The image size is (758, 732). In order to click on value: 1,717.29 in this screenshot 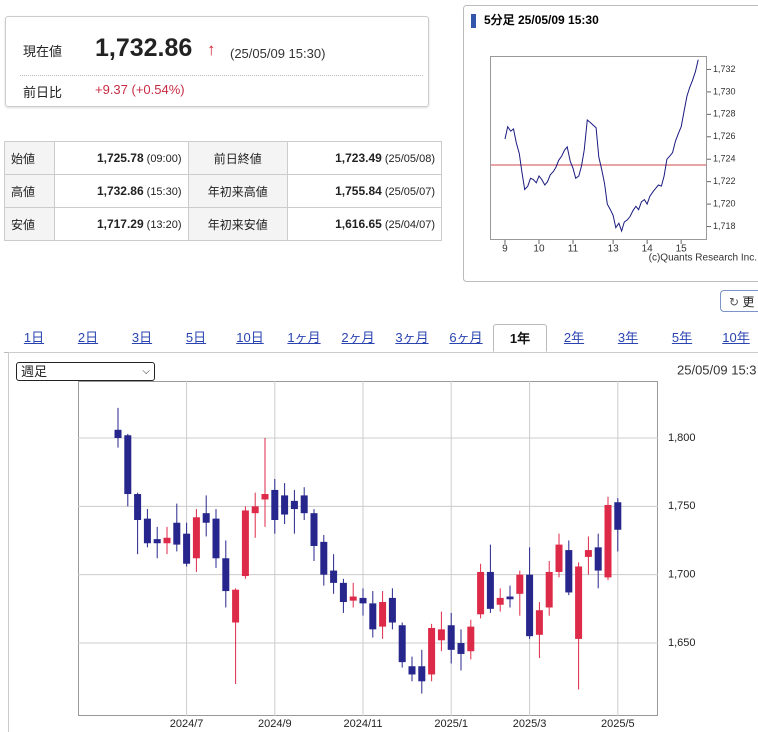, I will do `click(120, 224)`.